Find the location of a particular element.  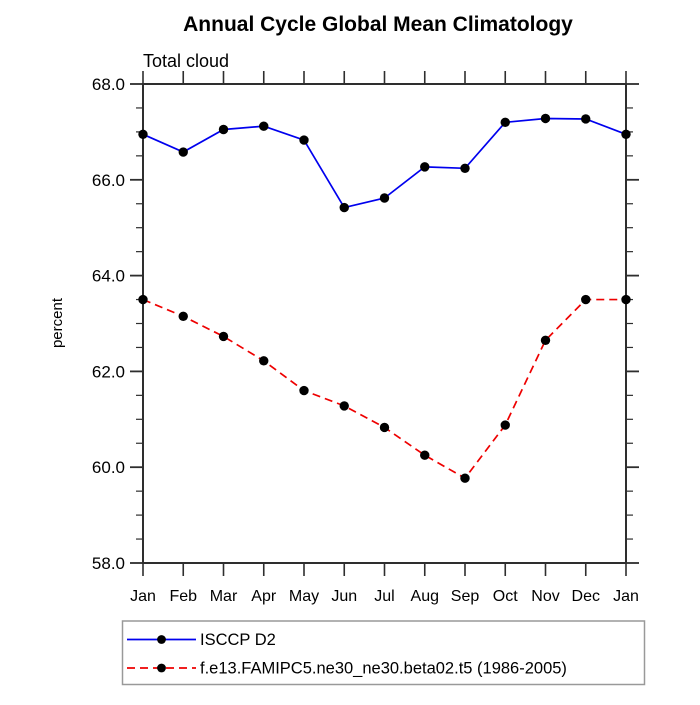

chart-subtitle: Total cloud is located at coordinates (186, 61).